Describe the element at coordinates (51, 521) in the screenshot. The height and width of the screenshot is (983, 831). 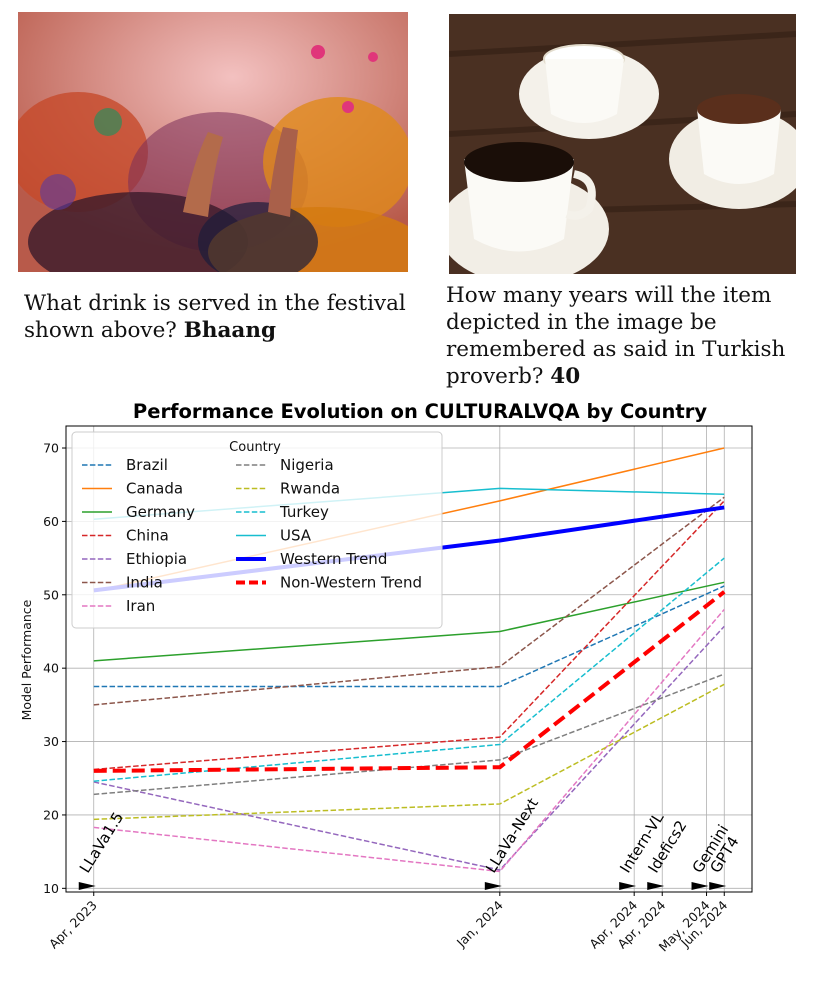
I see `y-tick-label: 60` at that location.